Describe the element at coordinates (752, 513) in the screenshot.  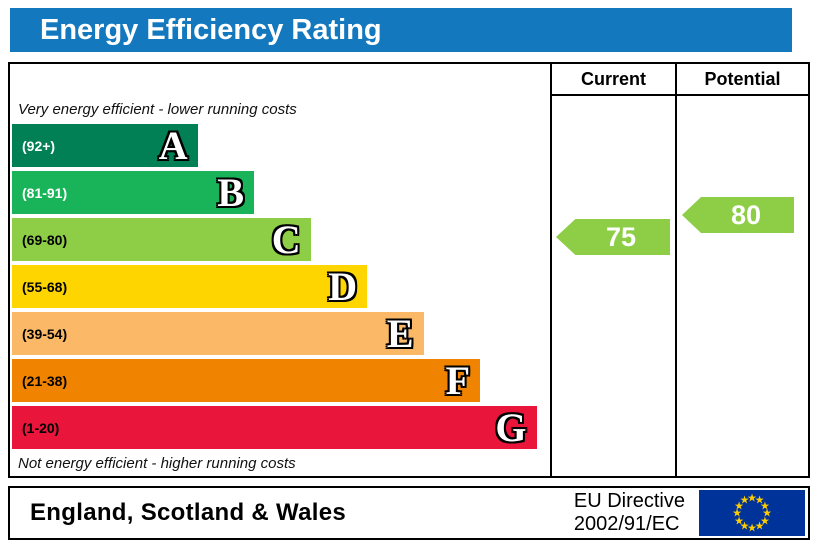
I see `eu-flag-icon: ★ ★ ★ ★ ★ ★ ★ ★ ★ ★ ★ ★` at that location.